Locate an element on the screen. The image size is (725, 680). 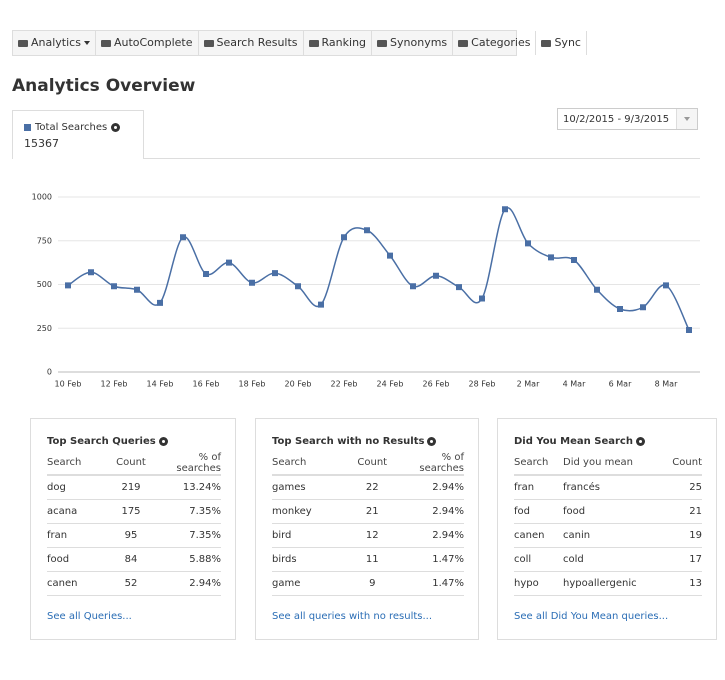
table-cell: 175 is located at coordinates (131, 511).